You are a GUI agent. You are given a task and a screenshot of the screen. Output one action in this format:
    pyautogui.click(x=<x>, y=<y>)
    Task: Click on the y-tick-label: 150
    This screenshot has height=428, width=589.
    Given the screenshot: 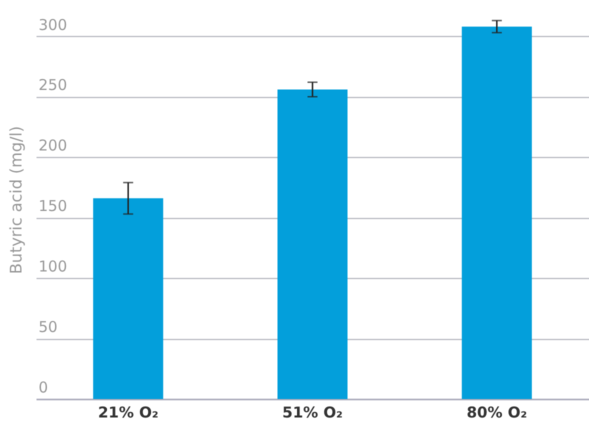 What is the action you would take?
    pyautogui.click(x=53, y=206)
    